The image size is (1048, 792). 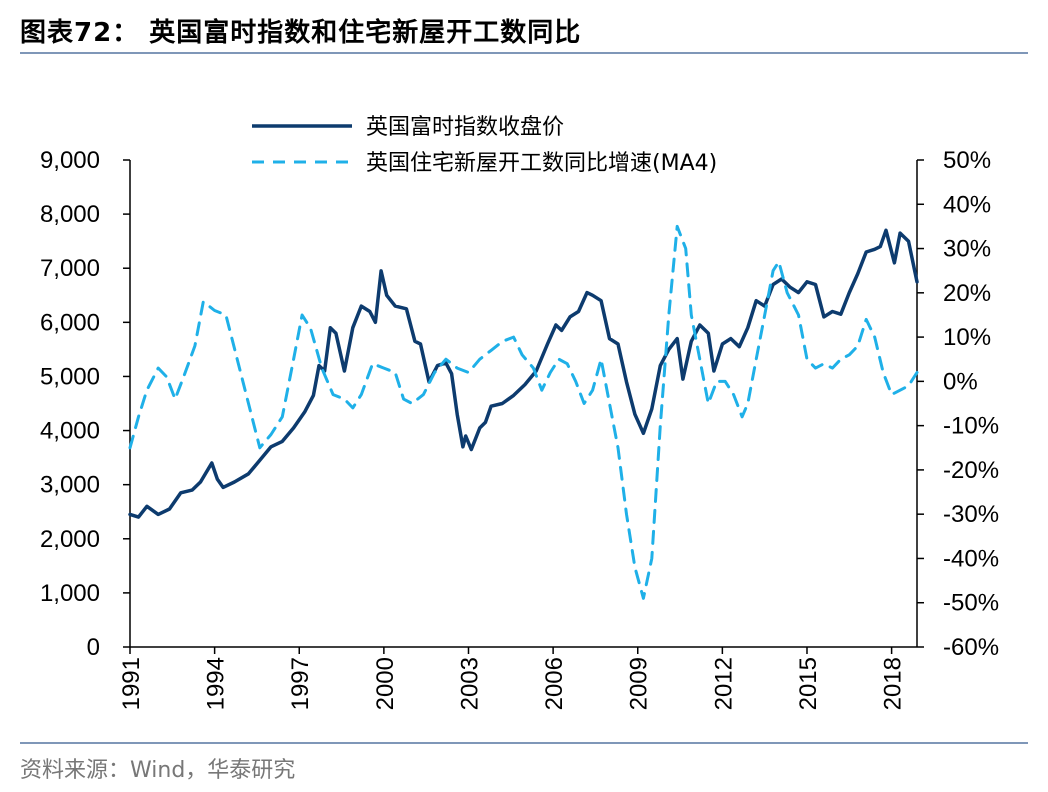 I want to click on y-left-tick-label: 6,000, so click(x=70, y=322).